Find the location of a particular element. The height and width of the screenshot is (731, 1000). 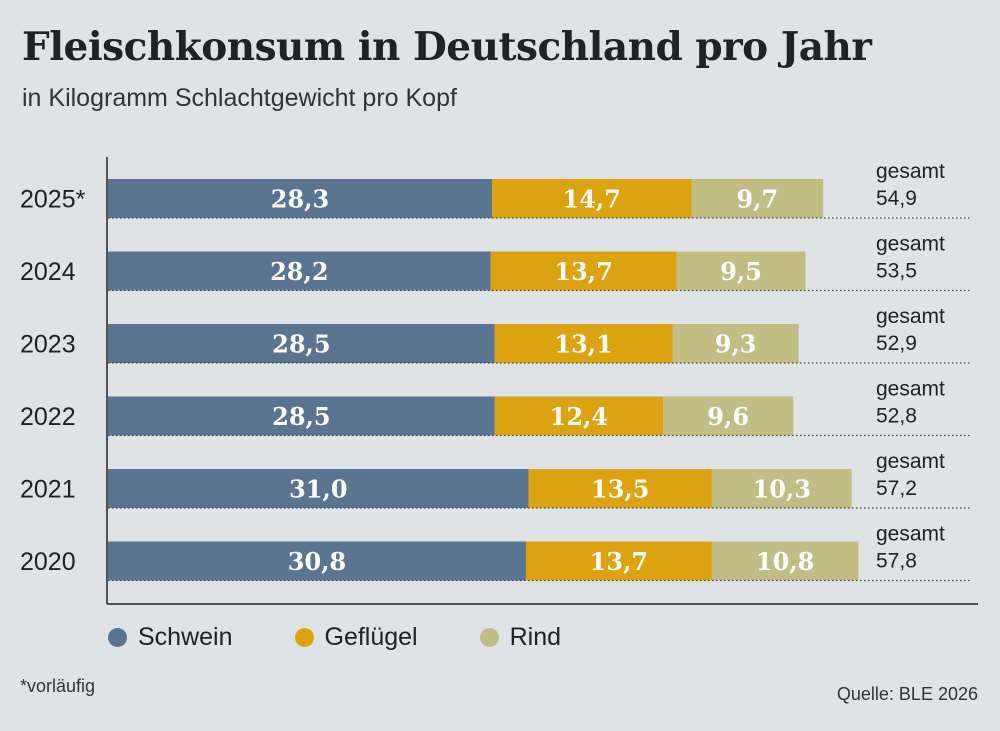

legend-item: Rind is located at coordinates (520, 637).